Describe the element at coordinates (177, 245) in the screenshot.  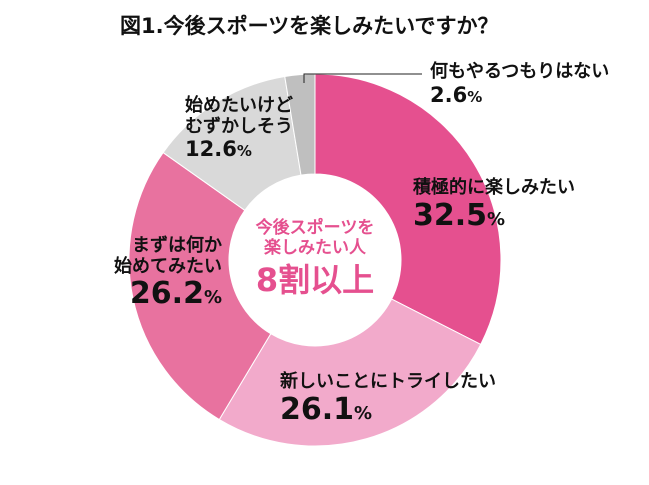
I see `label-name-line1: まずは何か` at that location.